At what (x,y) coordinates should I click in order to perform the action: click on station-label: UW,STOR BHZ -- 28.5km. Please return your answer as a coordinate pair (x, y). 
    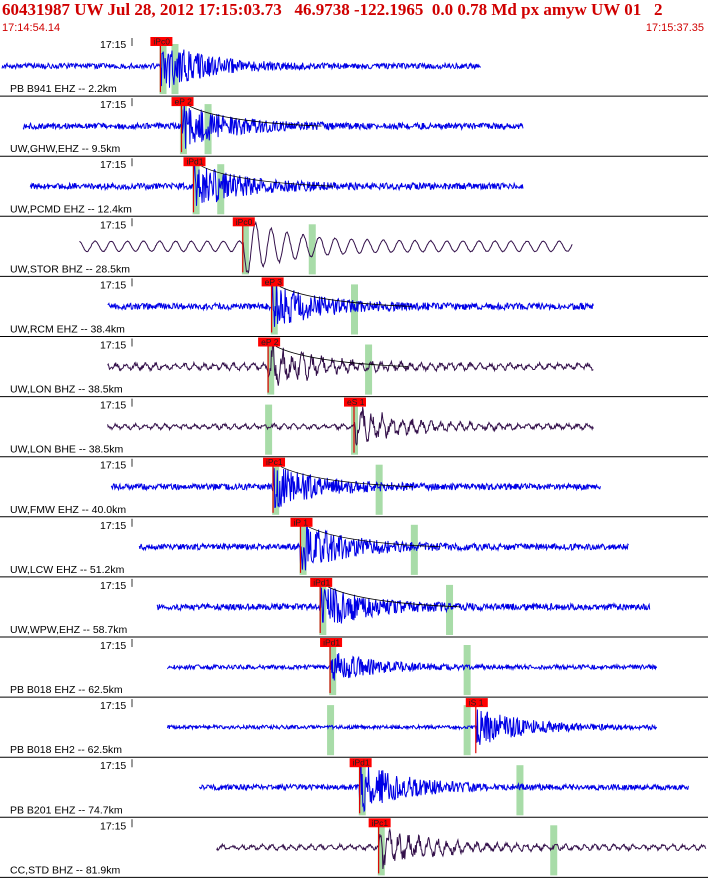
    Looking at the image, I should click on (70, 269).